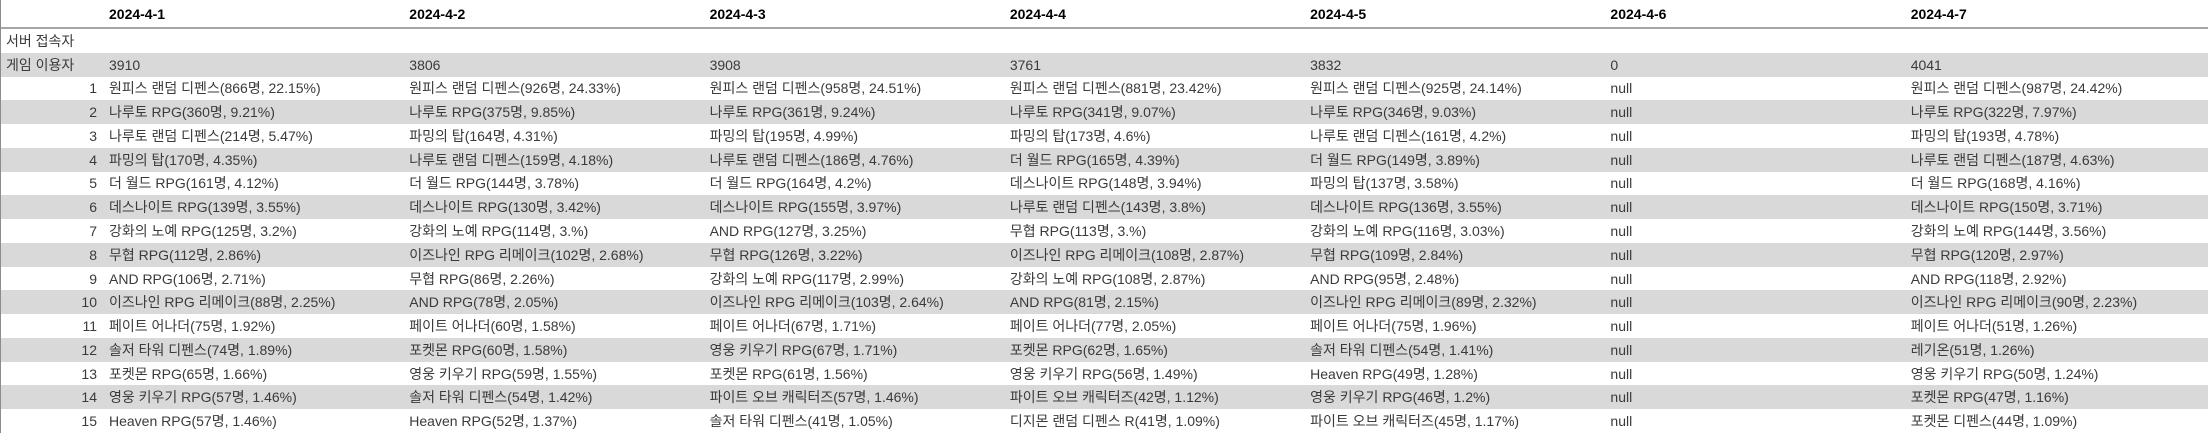 The height and width of the screenshot is (433, 2208). I want to click on game-stat-cell: 강화의 노예 RPG(117명, 2.99%), so click(807, 278).